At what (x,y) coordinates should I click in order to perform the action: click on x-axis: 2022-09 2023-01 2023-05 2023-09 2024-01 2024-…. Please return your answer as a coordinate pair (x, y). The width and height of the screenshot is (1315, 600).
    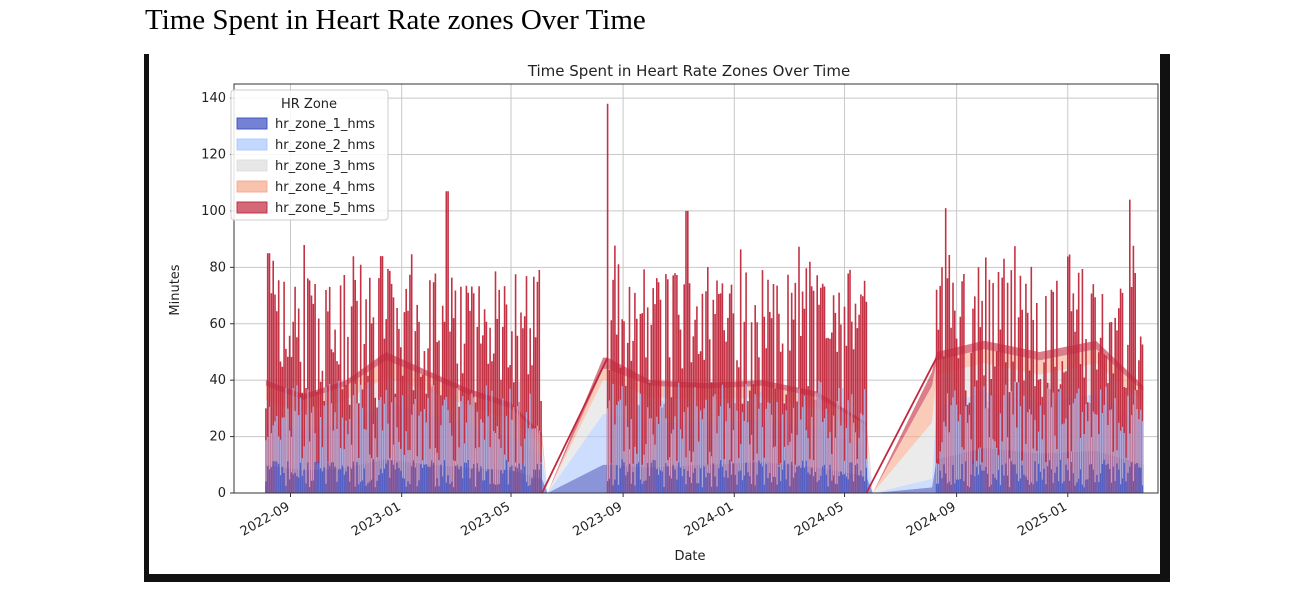
    Looking at the image, I should click on (654, 516).